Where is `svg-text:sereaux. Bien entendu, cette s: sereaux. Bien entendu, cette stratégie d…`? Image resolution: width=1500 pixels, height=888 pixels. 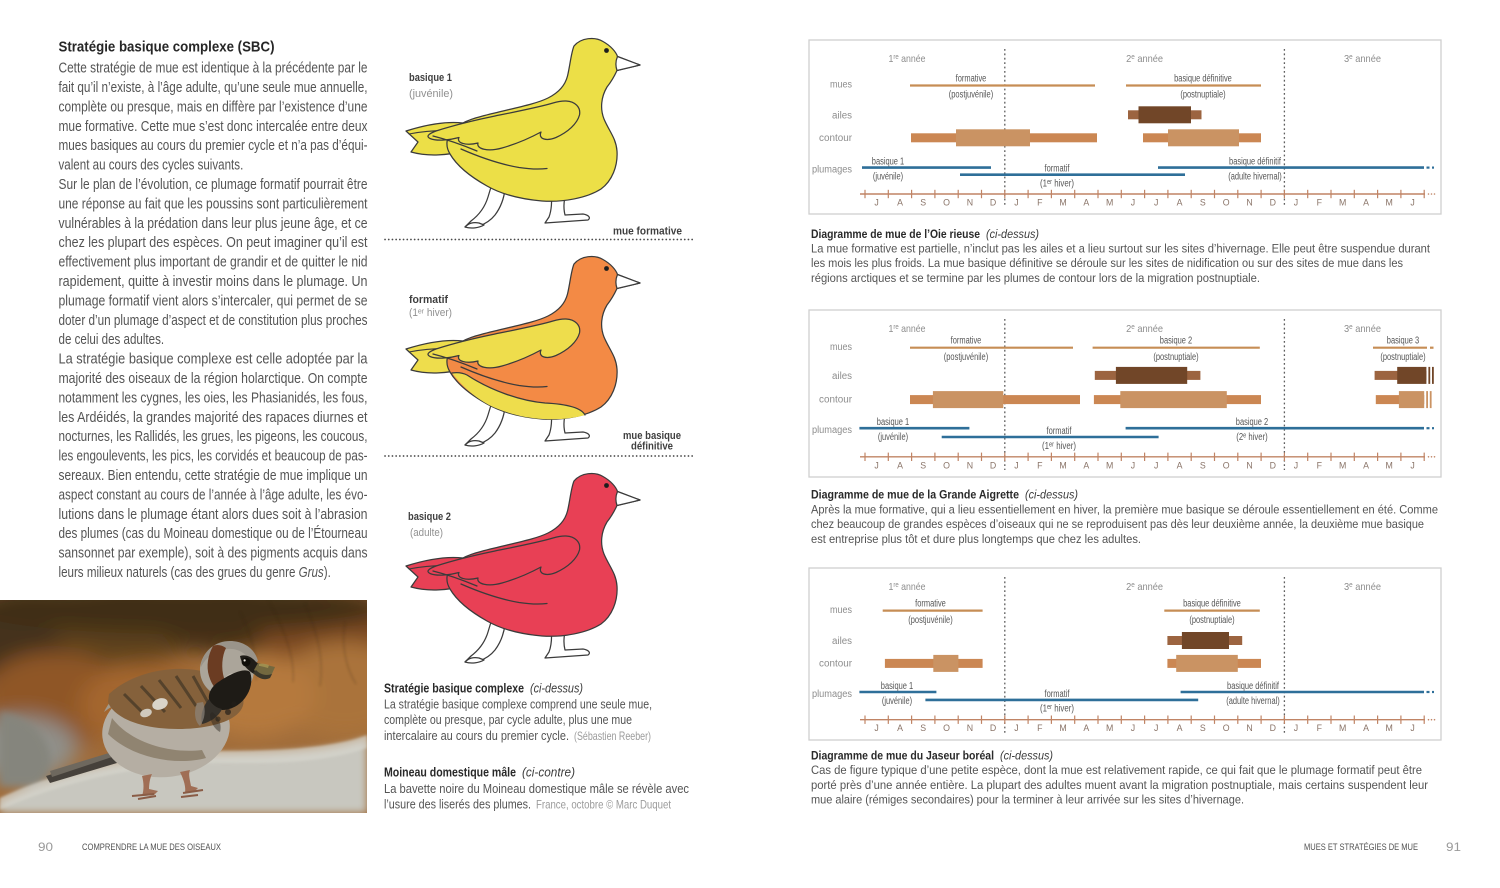
svg-text:sereaux. Bien entendu, cette s: sereaux. Bien entendu, cette stratégie d… is located at coordinates (213, 476).